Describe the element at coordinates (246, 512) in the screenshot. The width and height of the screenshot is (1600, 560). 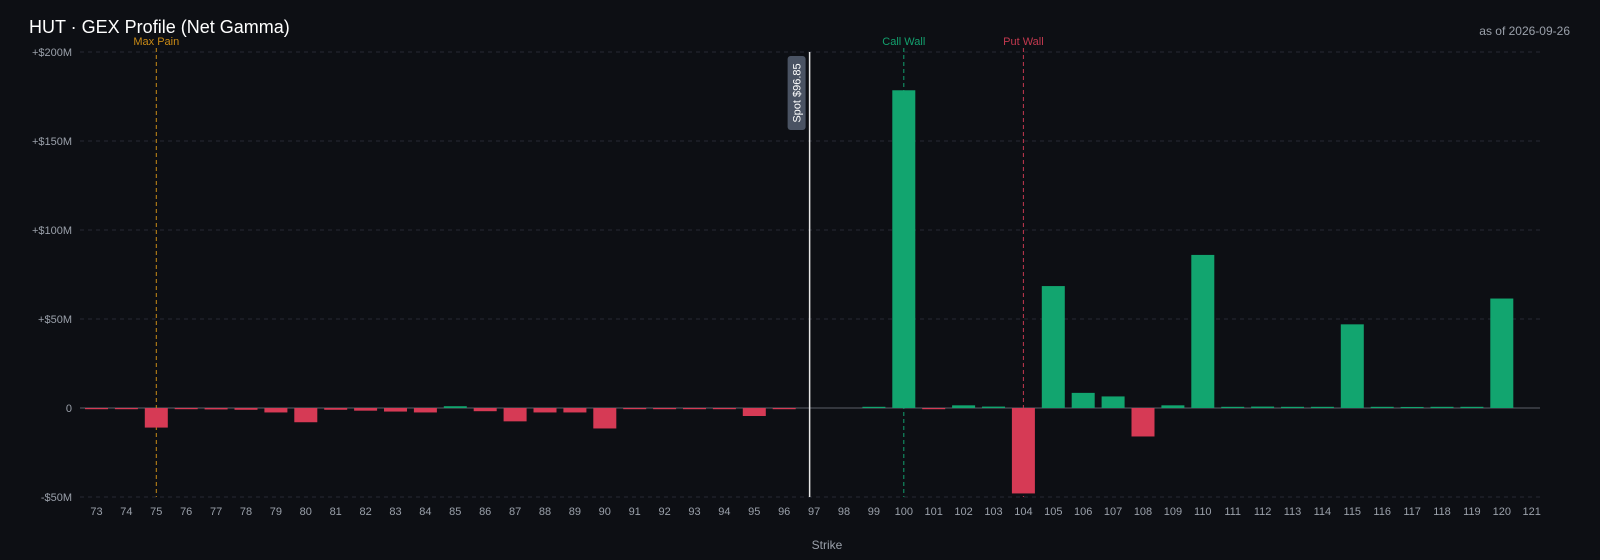
I see `x-tick-label: 78` at that location.